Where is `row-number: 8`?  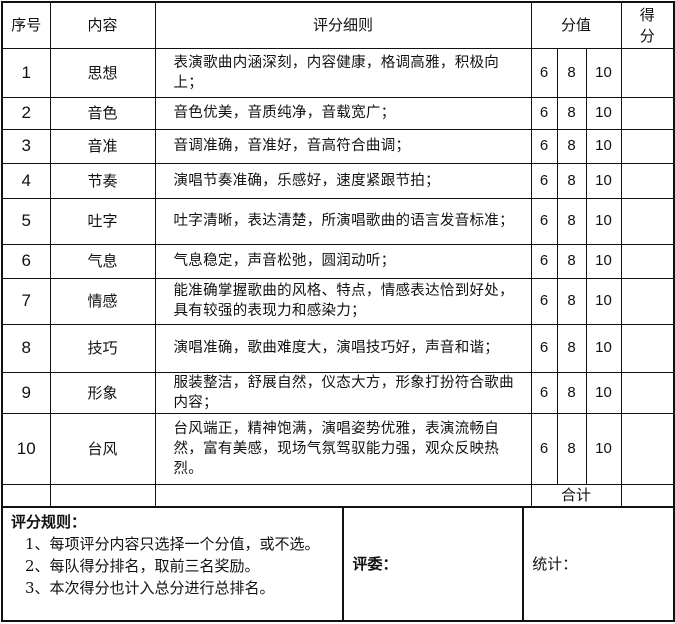 row-number: 8 is located at coordinates (26, 348).